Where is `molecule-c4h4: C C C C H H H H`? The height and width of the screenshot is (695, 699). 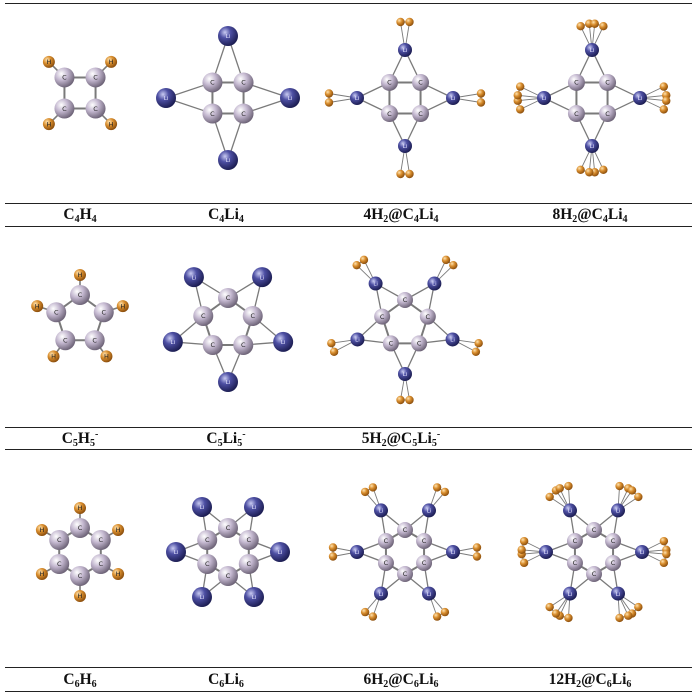 molecule-c4h4: C C C C H H H H is located at coordinates (88, 105).